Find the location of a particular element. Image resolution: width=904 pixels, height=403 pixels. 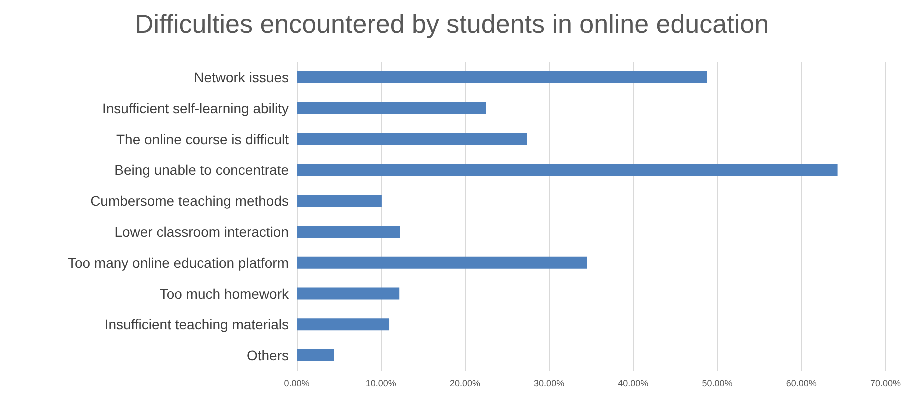

y-tick-label: The online course is difficult is located at coordinates (203, 139).